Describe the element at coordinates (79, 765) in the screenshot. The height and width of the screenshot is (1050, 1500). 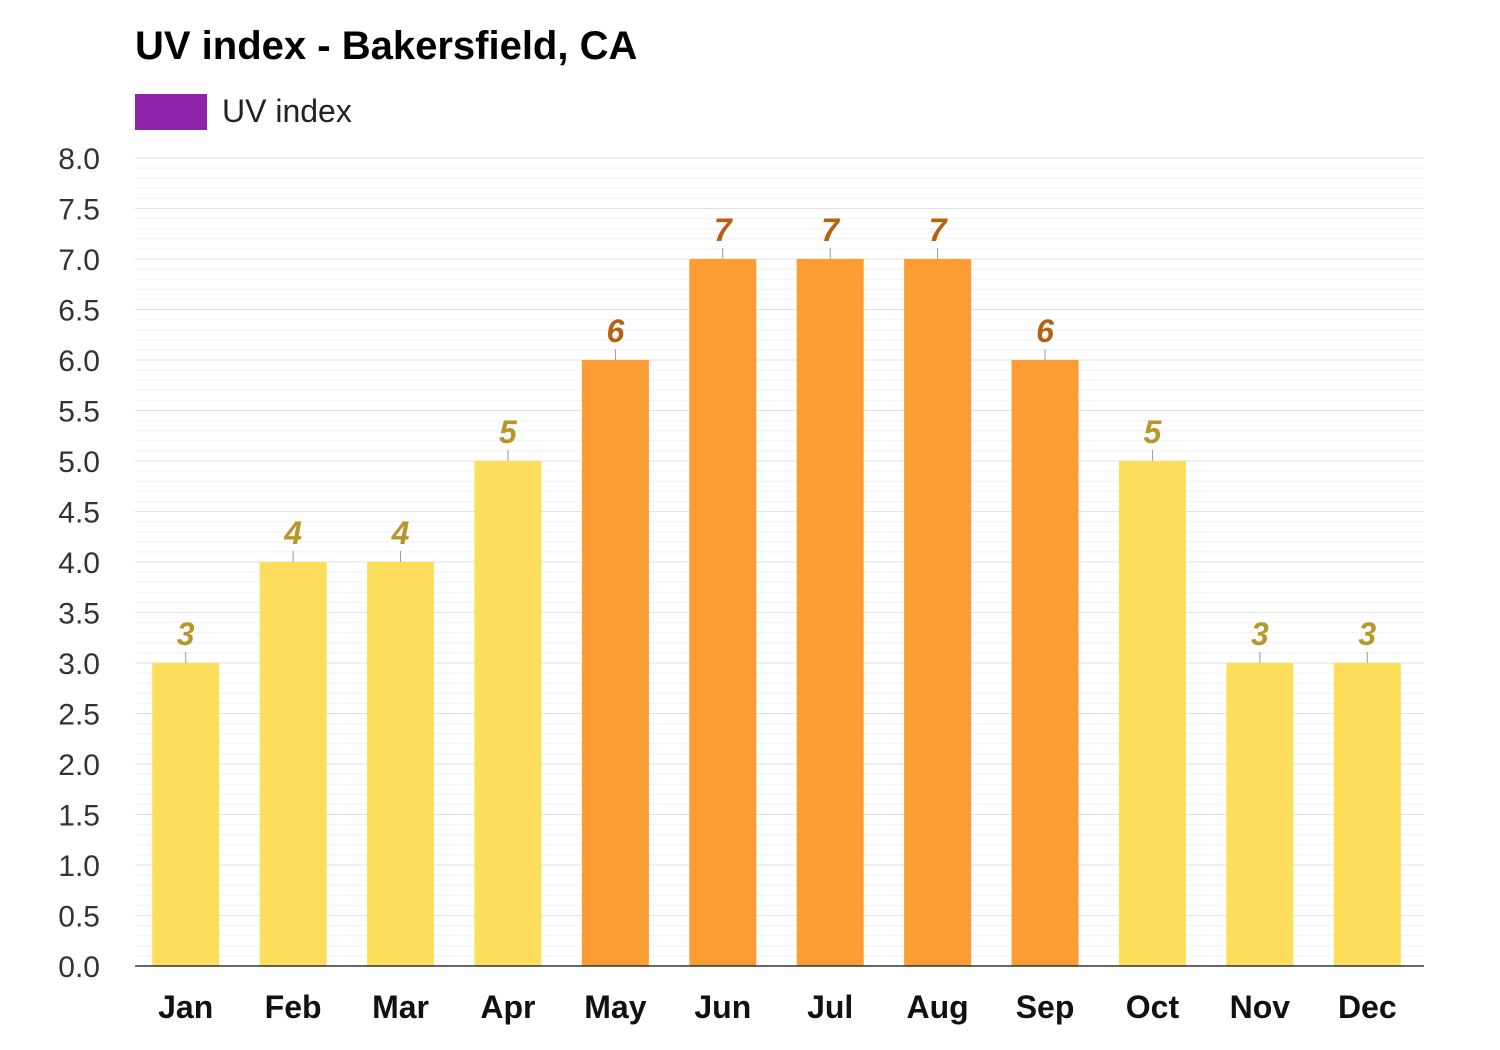
I see `y-tick-label: 2.0` at that location.